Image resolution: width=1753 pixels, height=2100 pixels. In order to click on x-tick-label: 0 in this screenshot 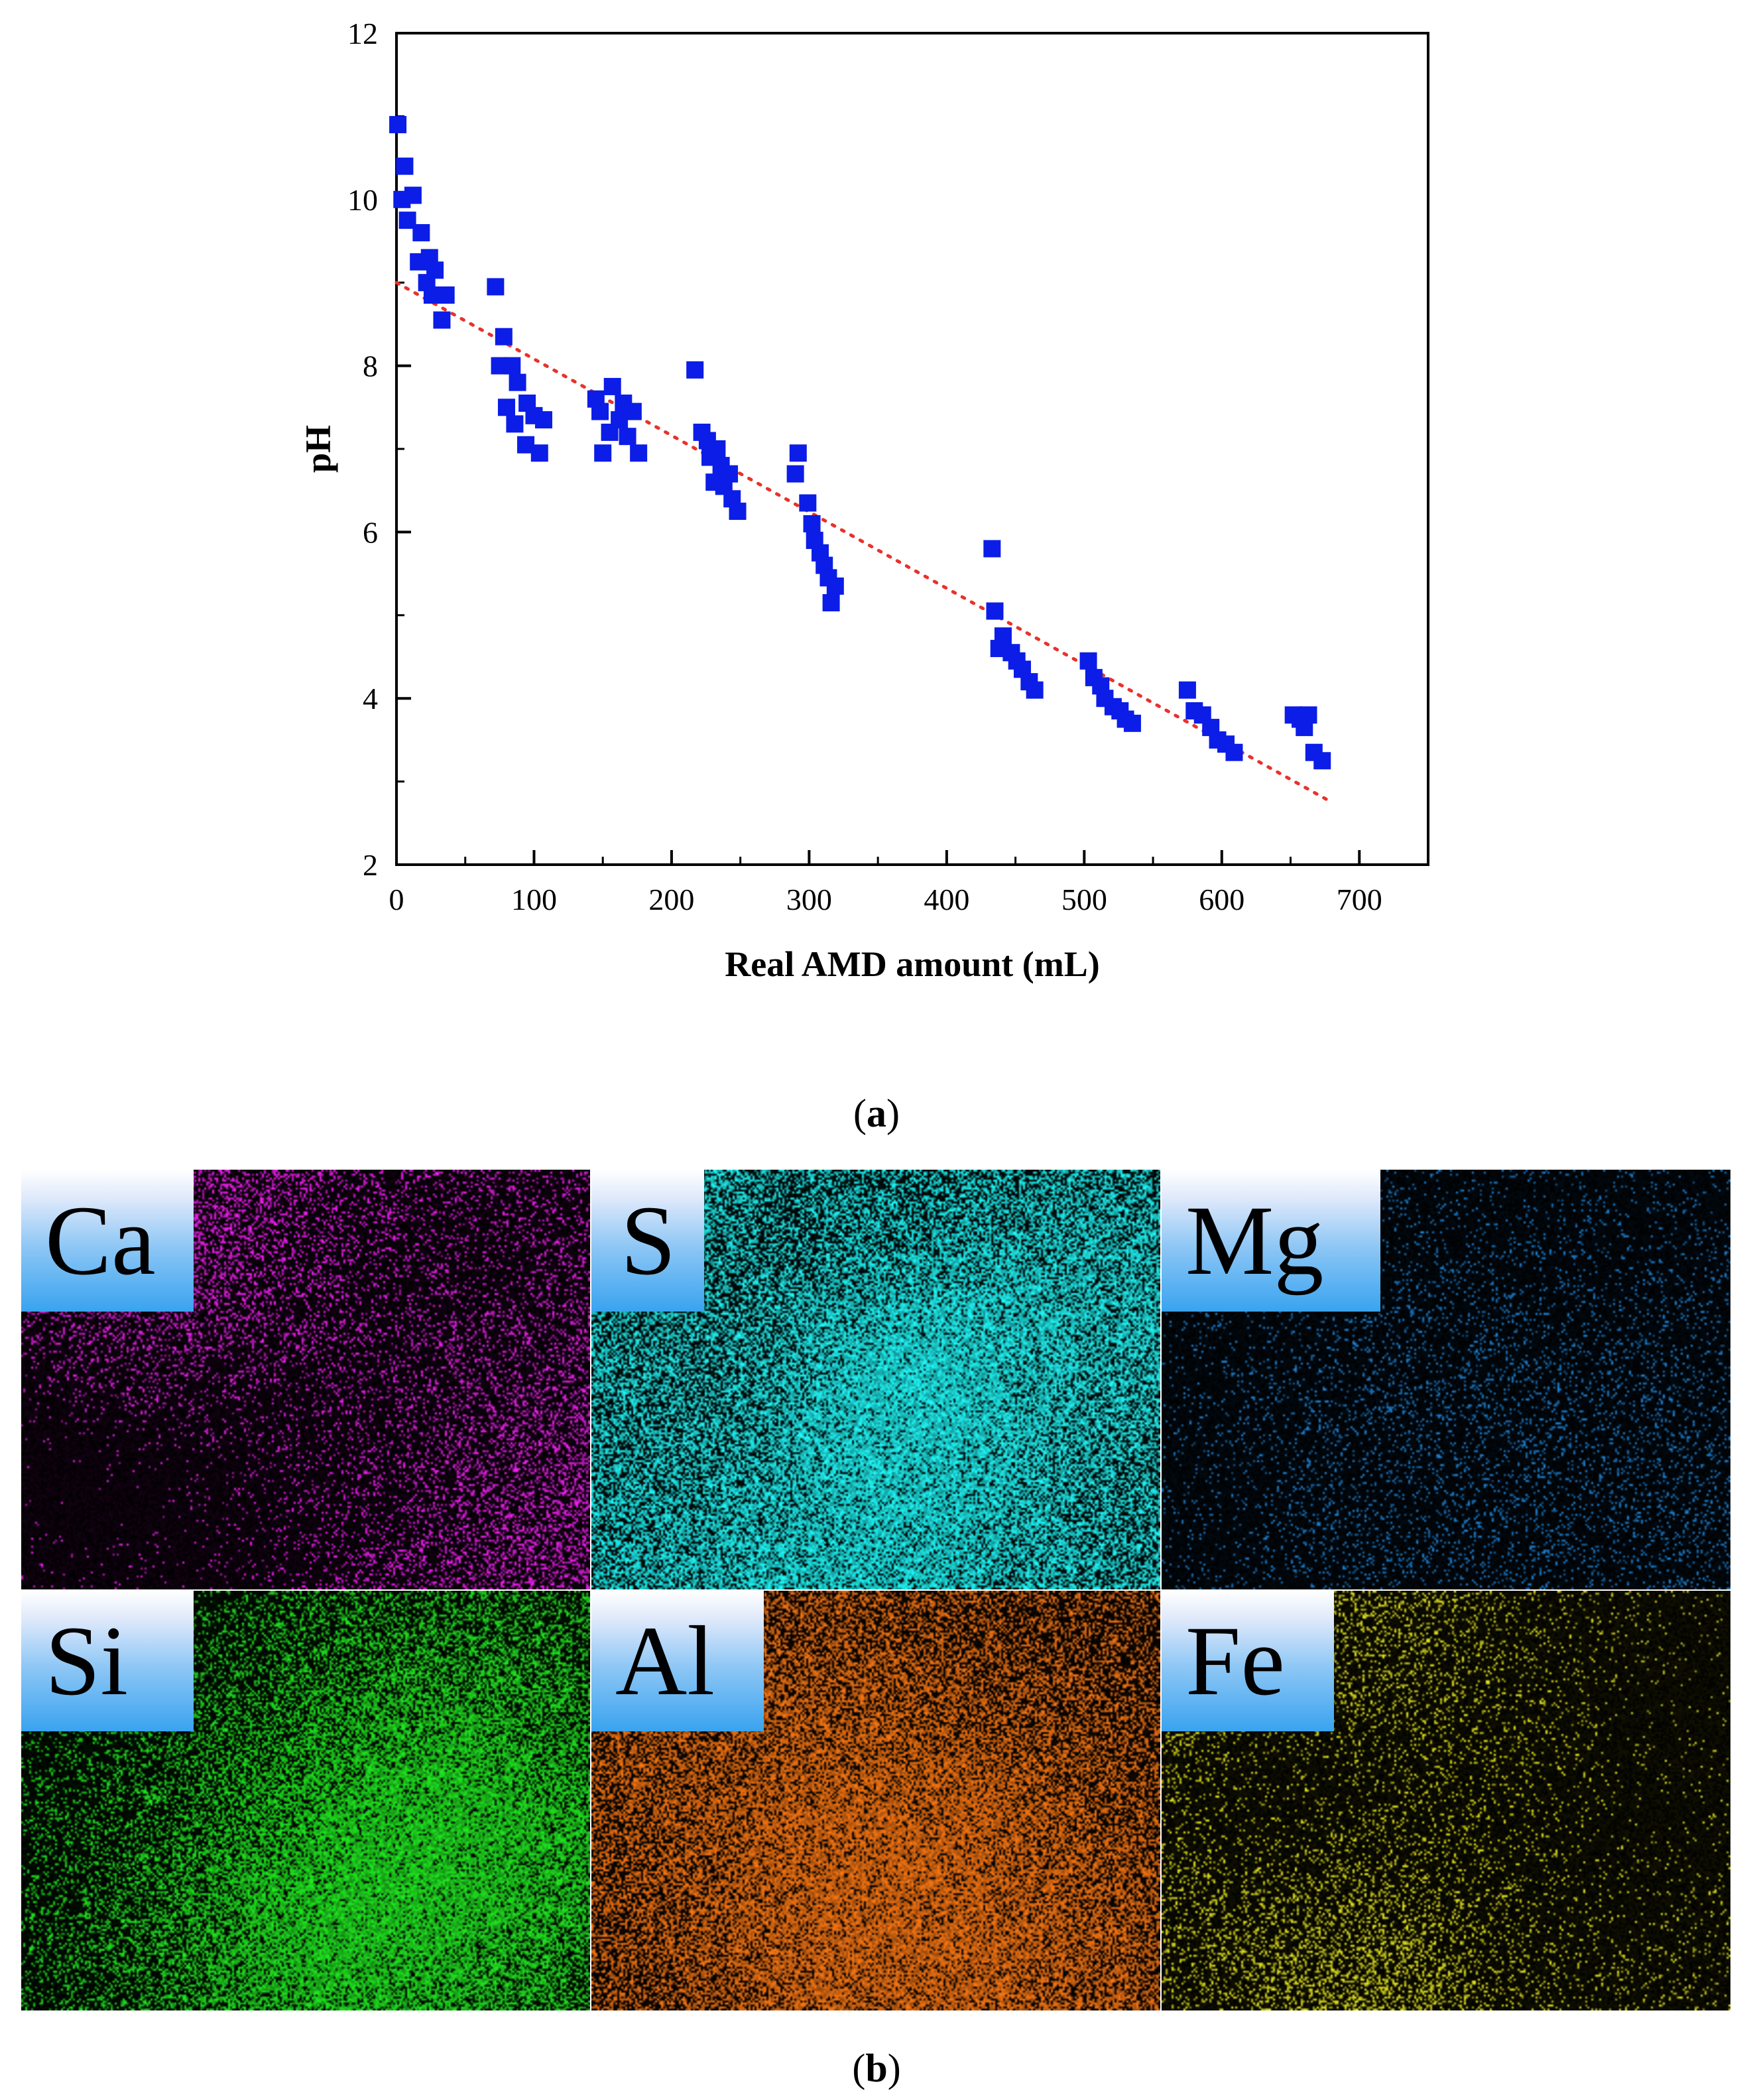, I will do `click(396, 900)`.